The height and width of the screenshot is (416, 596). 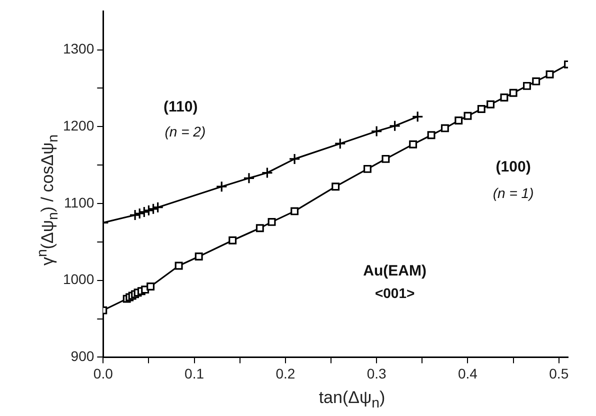 I want to click on x-axis-title: tan(Δψ$_{n}$), so click(x=352, y=400).